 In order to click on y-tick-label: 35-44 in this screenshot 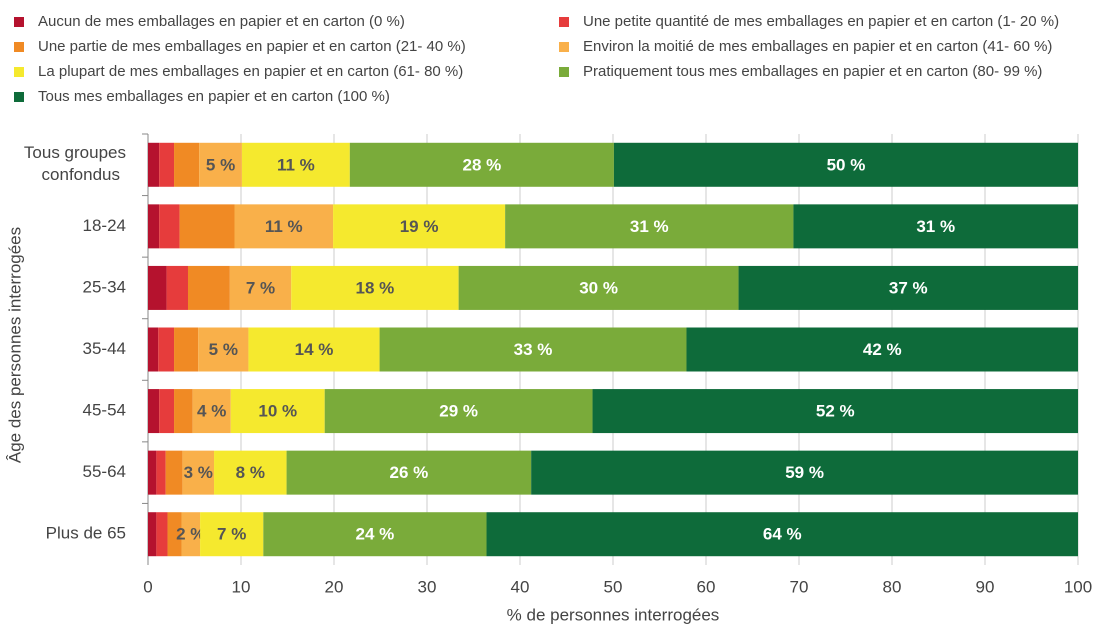, I will do `click(104, 348)`.